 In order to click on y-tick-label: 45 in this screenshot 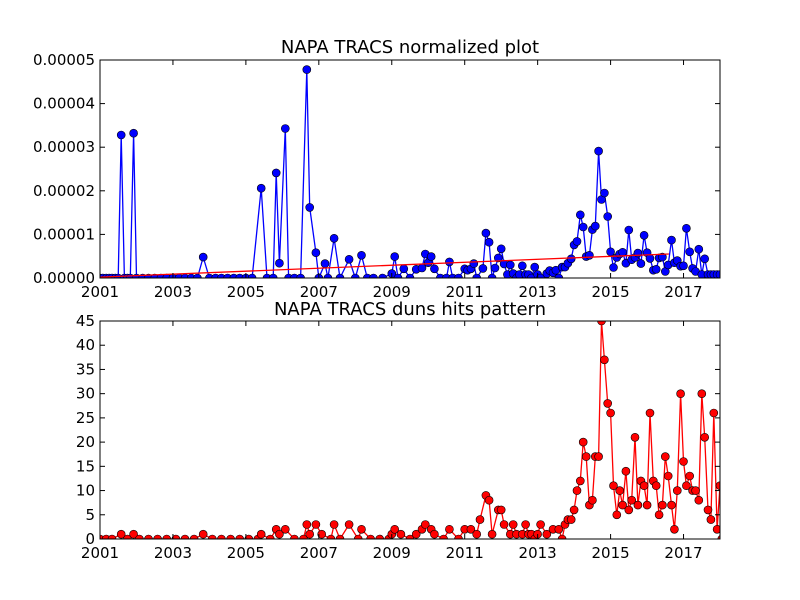, I will do `click(85, 321)`.